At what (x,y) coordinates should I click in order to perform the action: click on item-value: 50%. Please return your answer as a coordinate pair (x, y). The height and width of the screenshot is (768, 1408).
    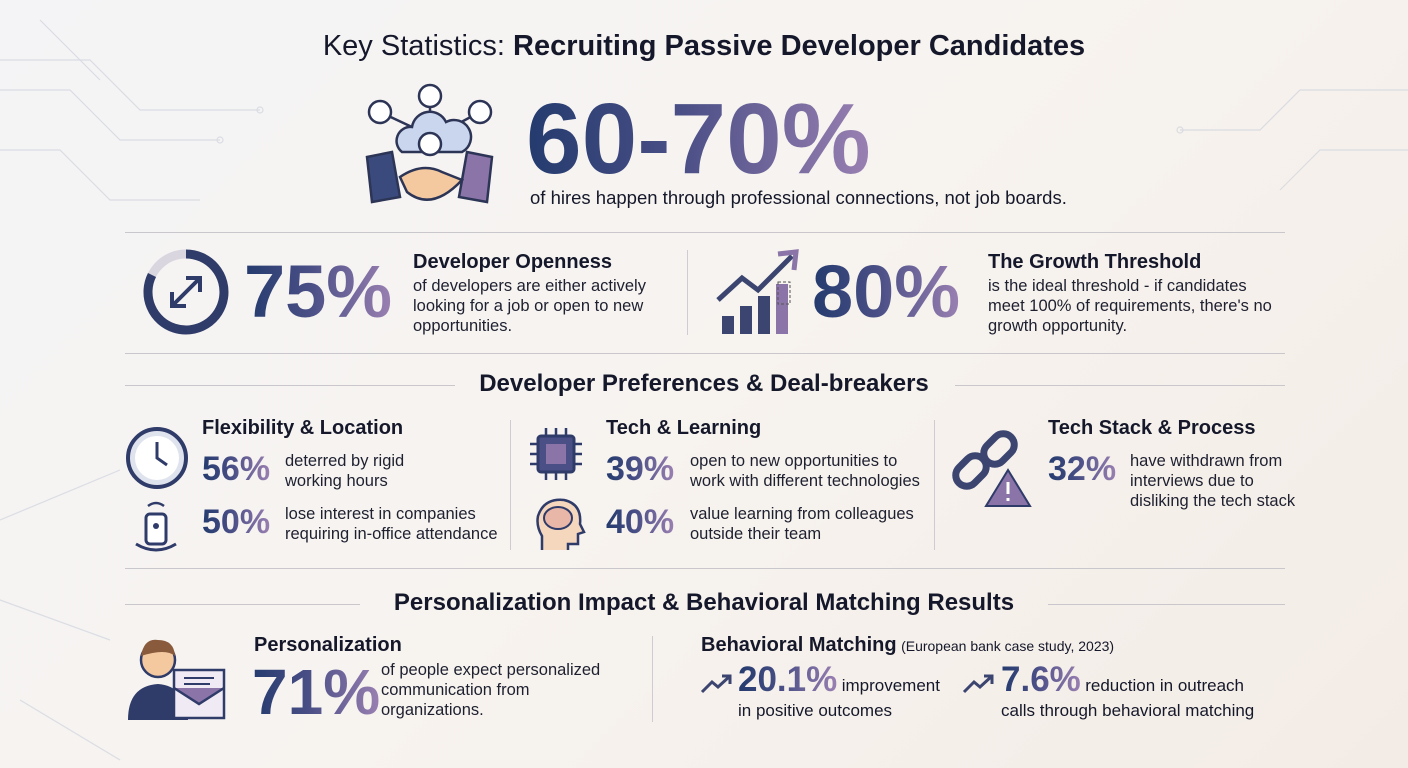
    Looking at the image, I should click on (236, 522).